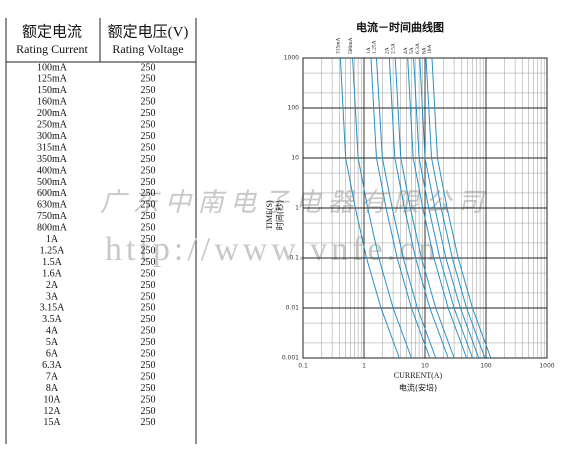  Describe the element at coordinates (280, 215) in the screenshot. I see `y-axis-label: 时间(秒)` at that location.